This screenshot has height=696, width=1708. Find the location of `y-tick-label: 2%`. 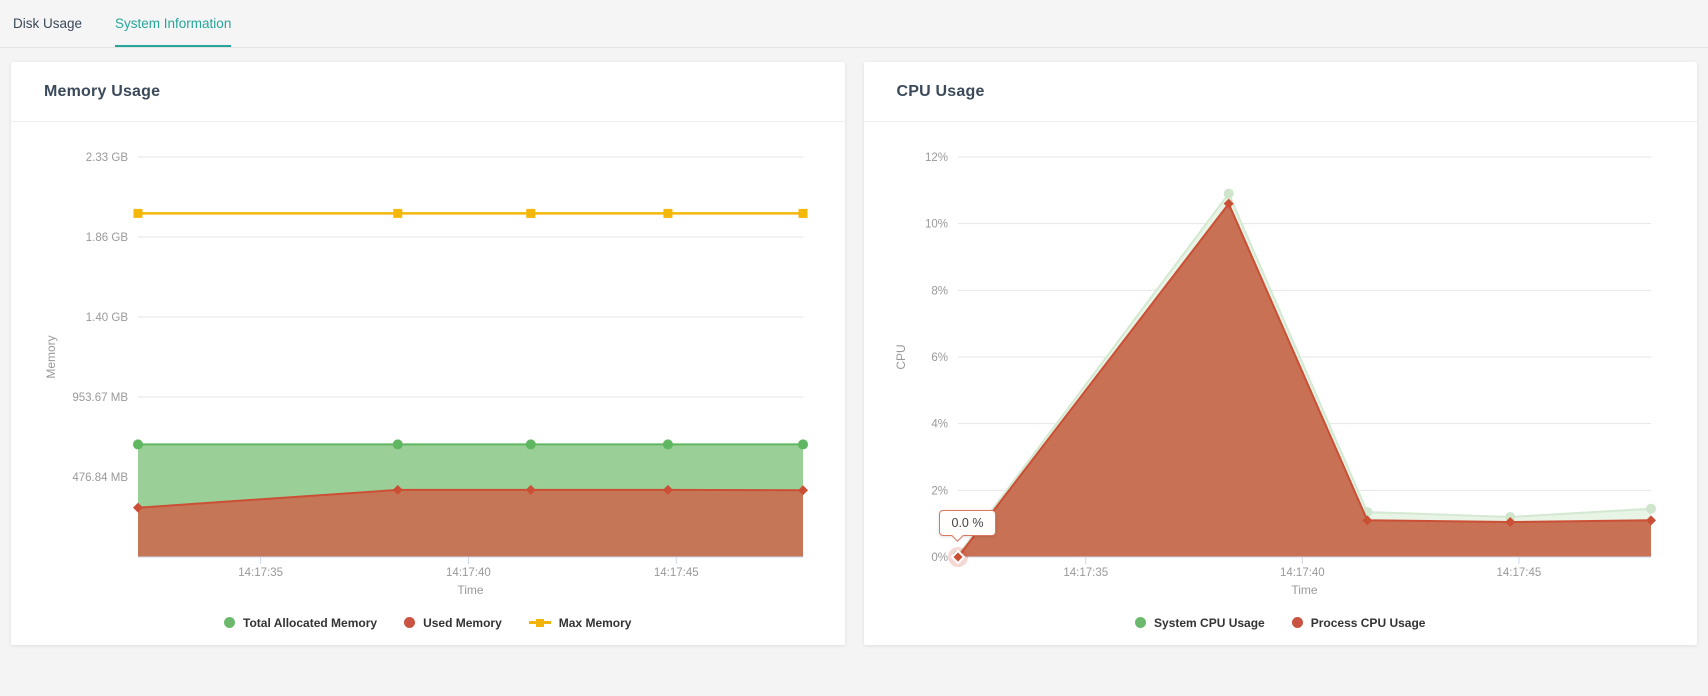

y-tick-label: 2% is located at coordinates (939, 491).